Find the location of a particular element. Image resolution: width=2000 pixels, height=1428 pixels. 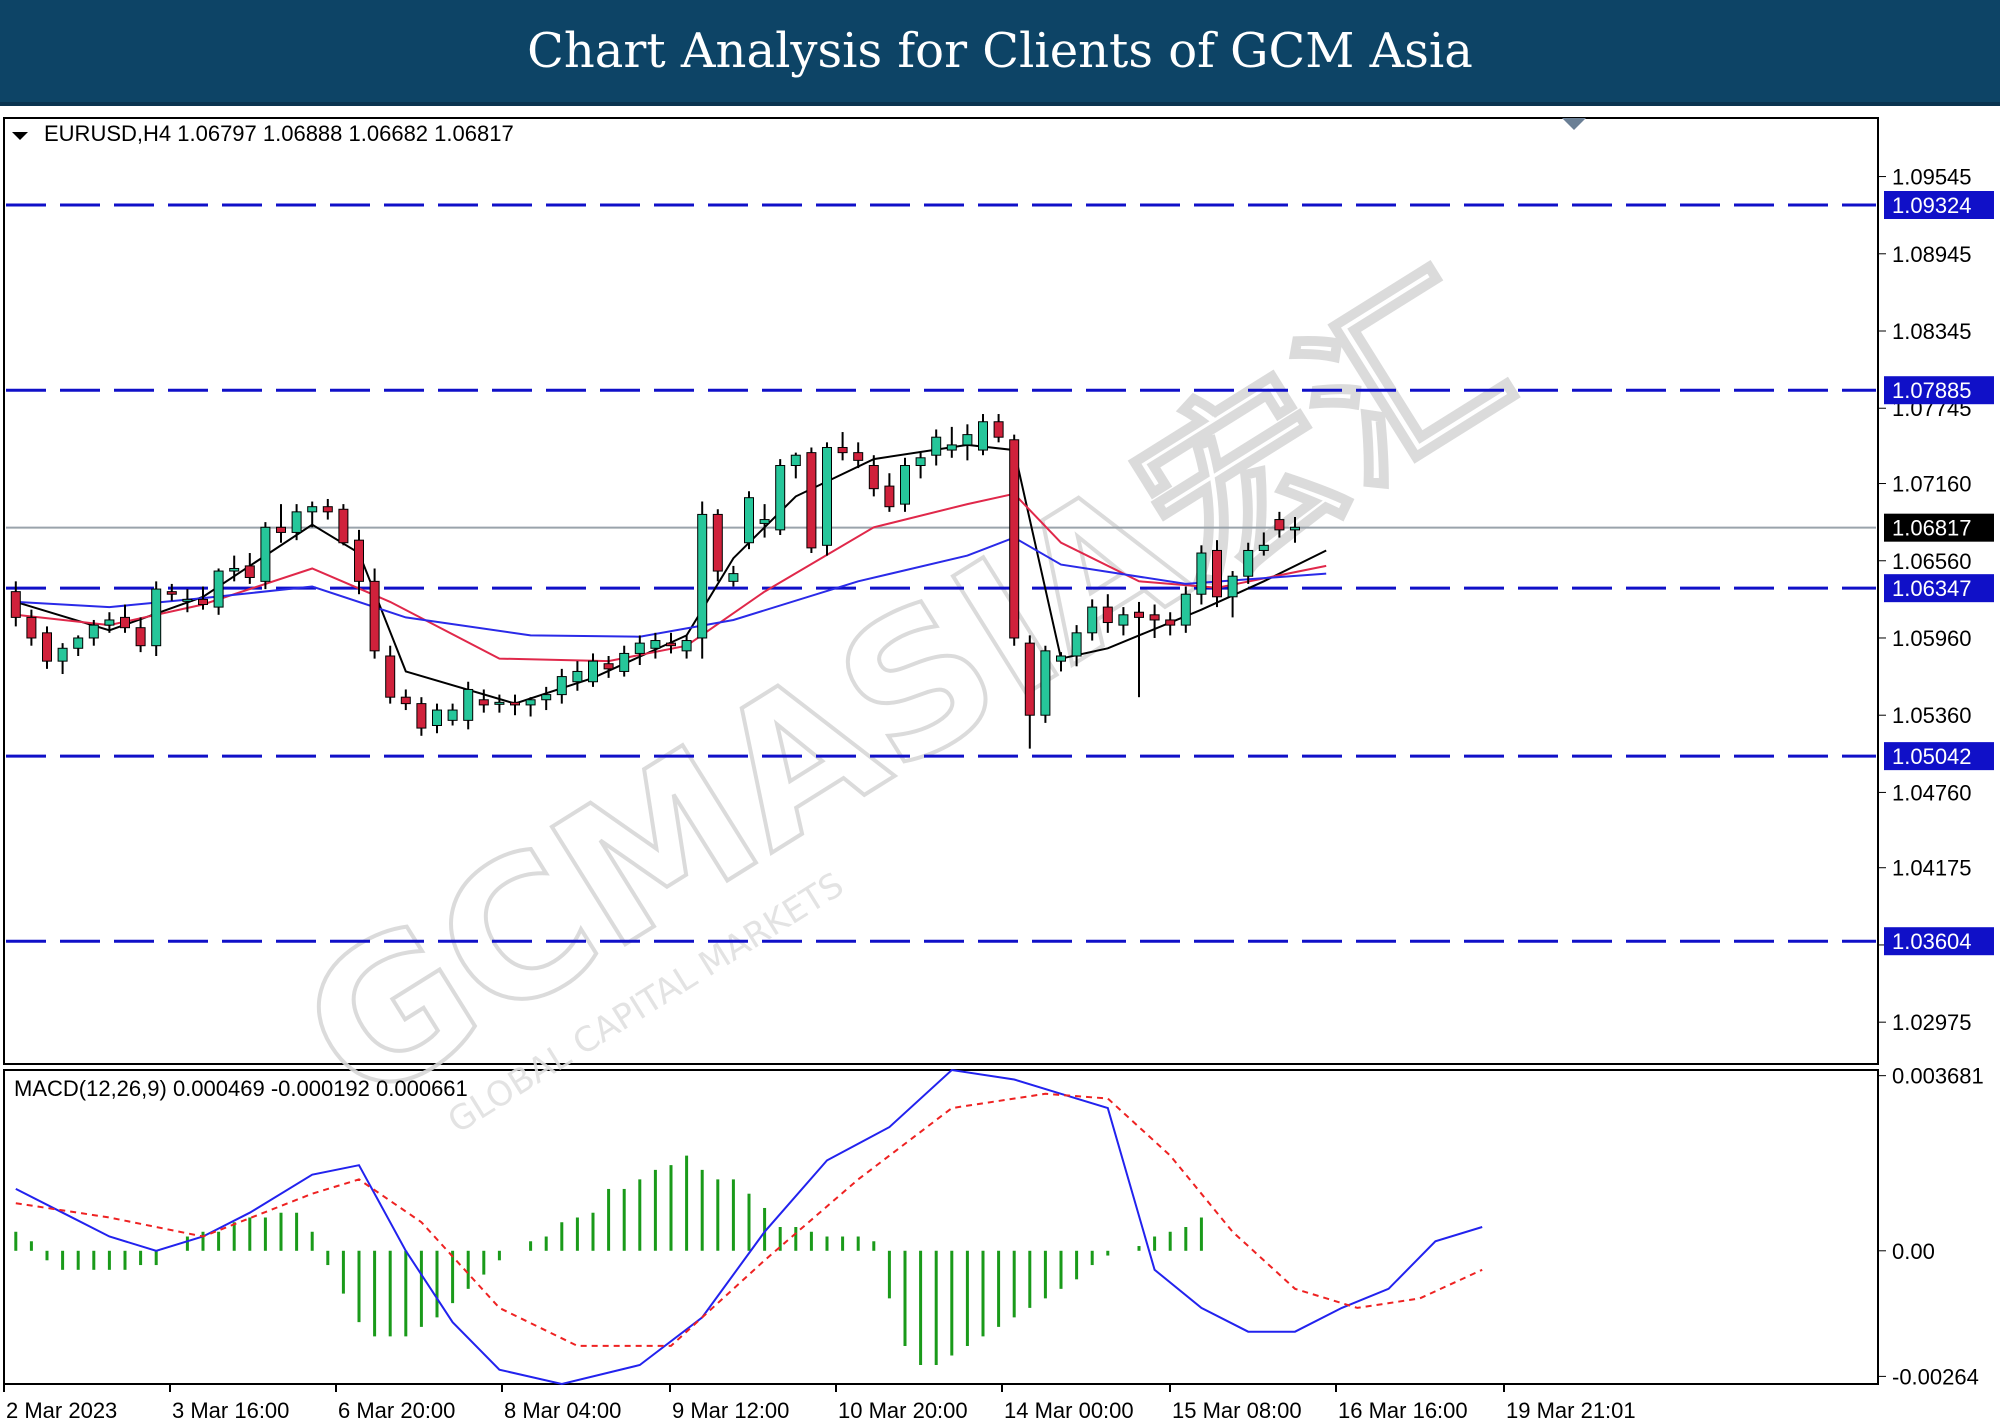

price-tick-label: 1.07160 is located at coordinates (1932, 484).